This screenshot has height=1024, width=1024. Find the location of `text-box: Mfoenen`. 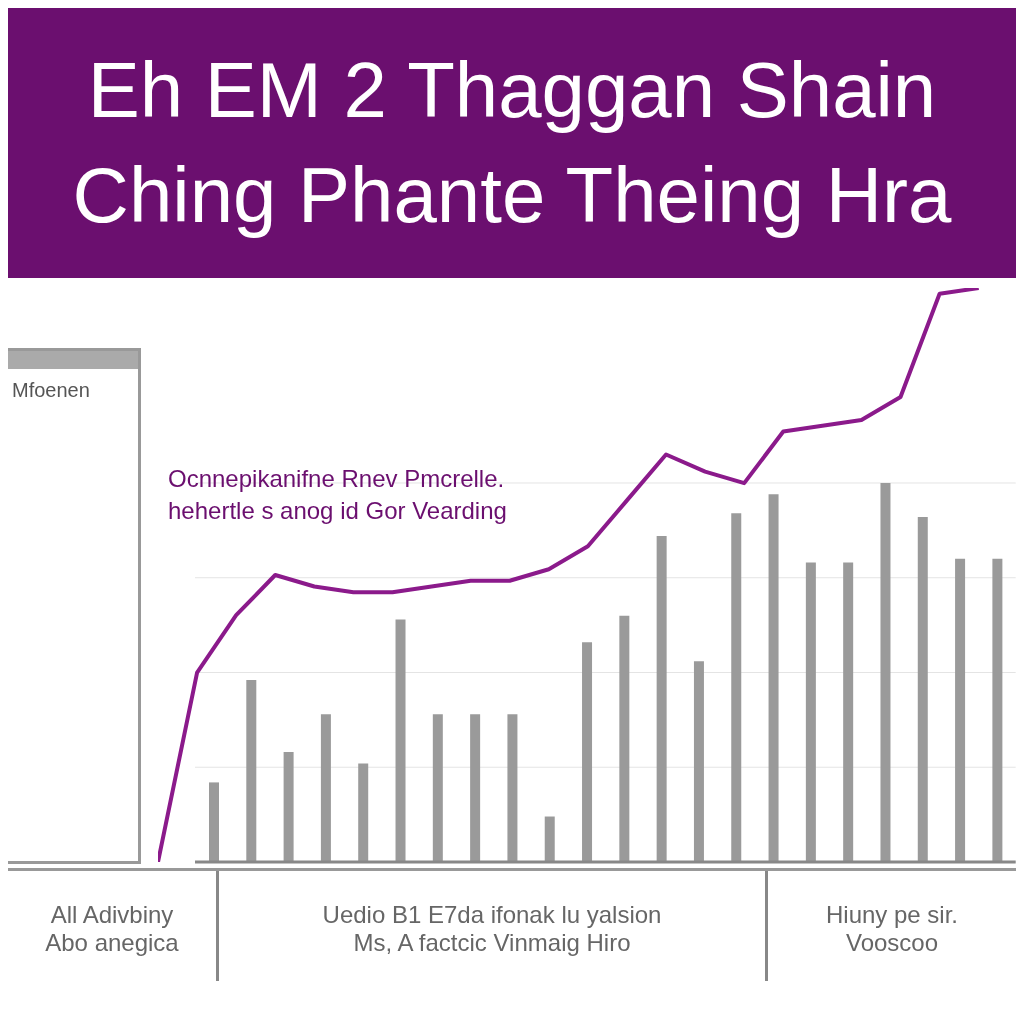

text-box: Mfoenen is located at coordinates (74, 606).